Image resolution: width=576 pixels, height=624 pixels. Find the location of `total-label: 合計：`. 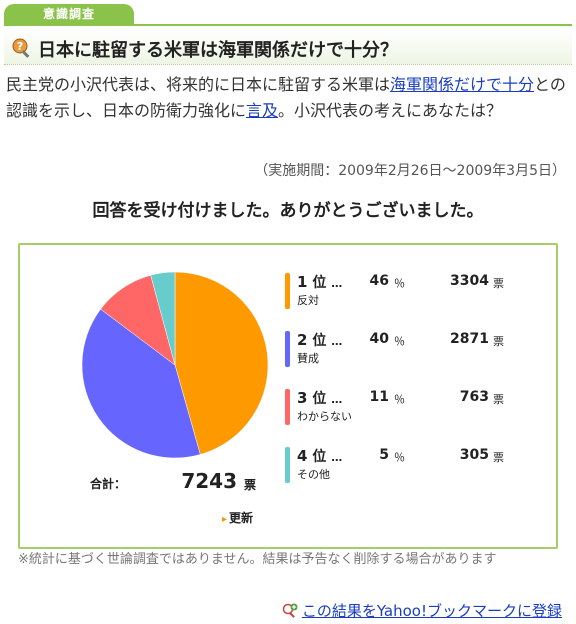

total-label: 合計： is located at coordinates (108, 484).